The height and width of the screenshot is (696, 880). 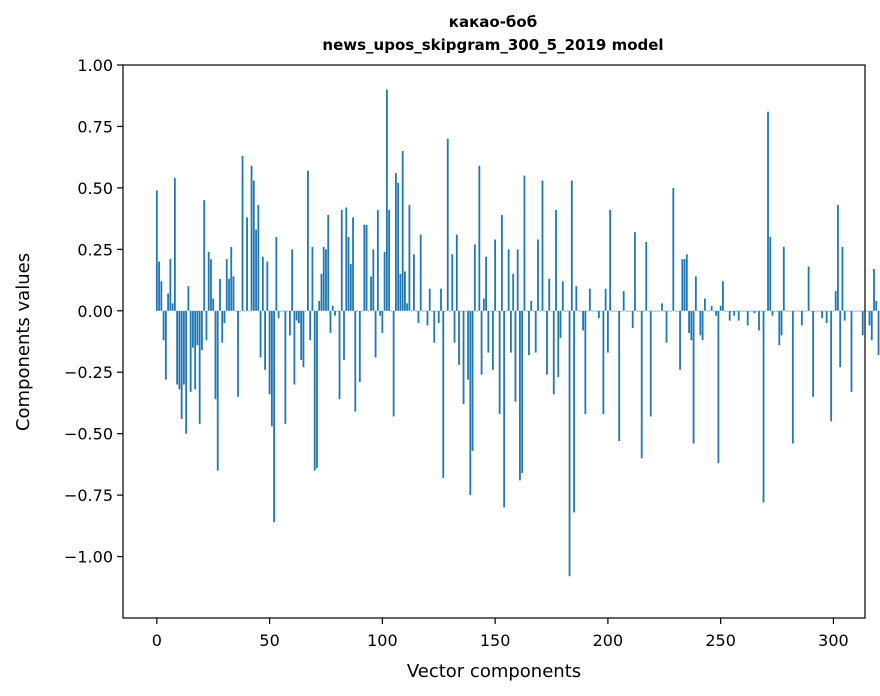 What do you see at coordinates (88, 434) in the screenshot?
I see `y-tick-label: −0.50` at bounding box center [88, 434].